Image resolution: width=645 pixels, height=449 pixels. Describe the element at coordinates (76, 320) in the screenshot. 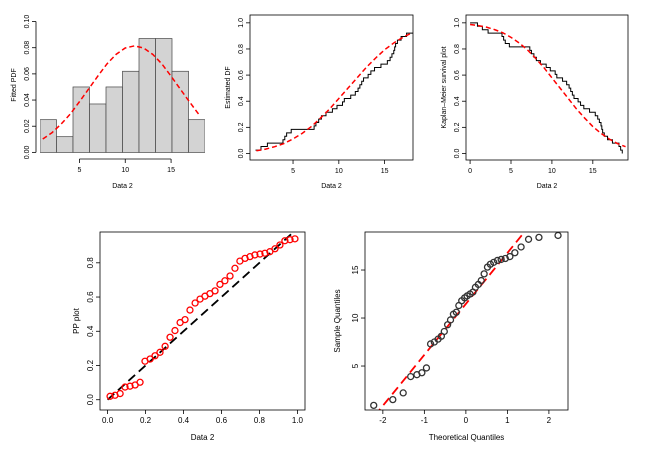

I see `y-axis-label: PP plot` at that location.